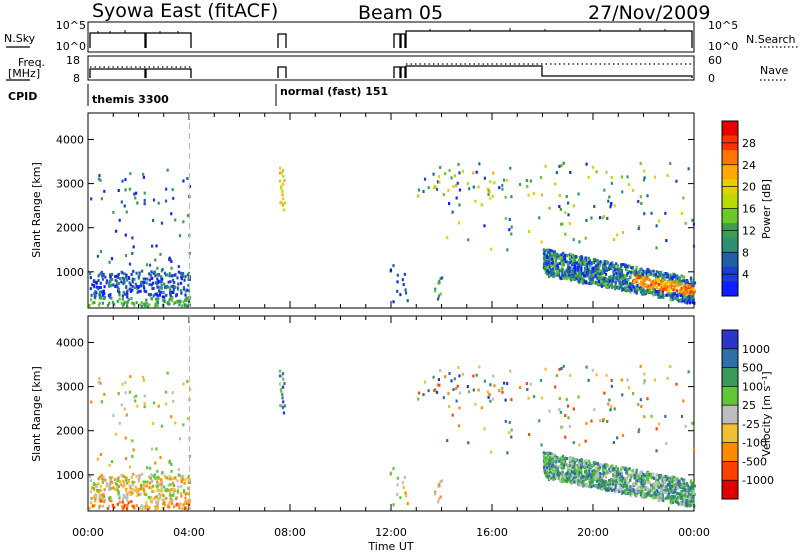 Image resolution: width=800 pixels, height=554 pixels. I want to click on beam-title: Beam 05, so click(400, 13).